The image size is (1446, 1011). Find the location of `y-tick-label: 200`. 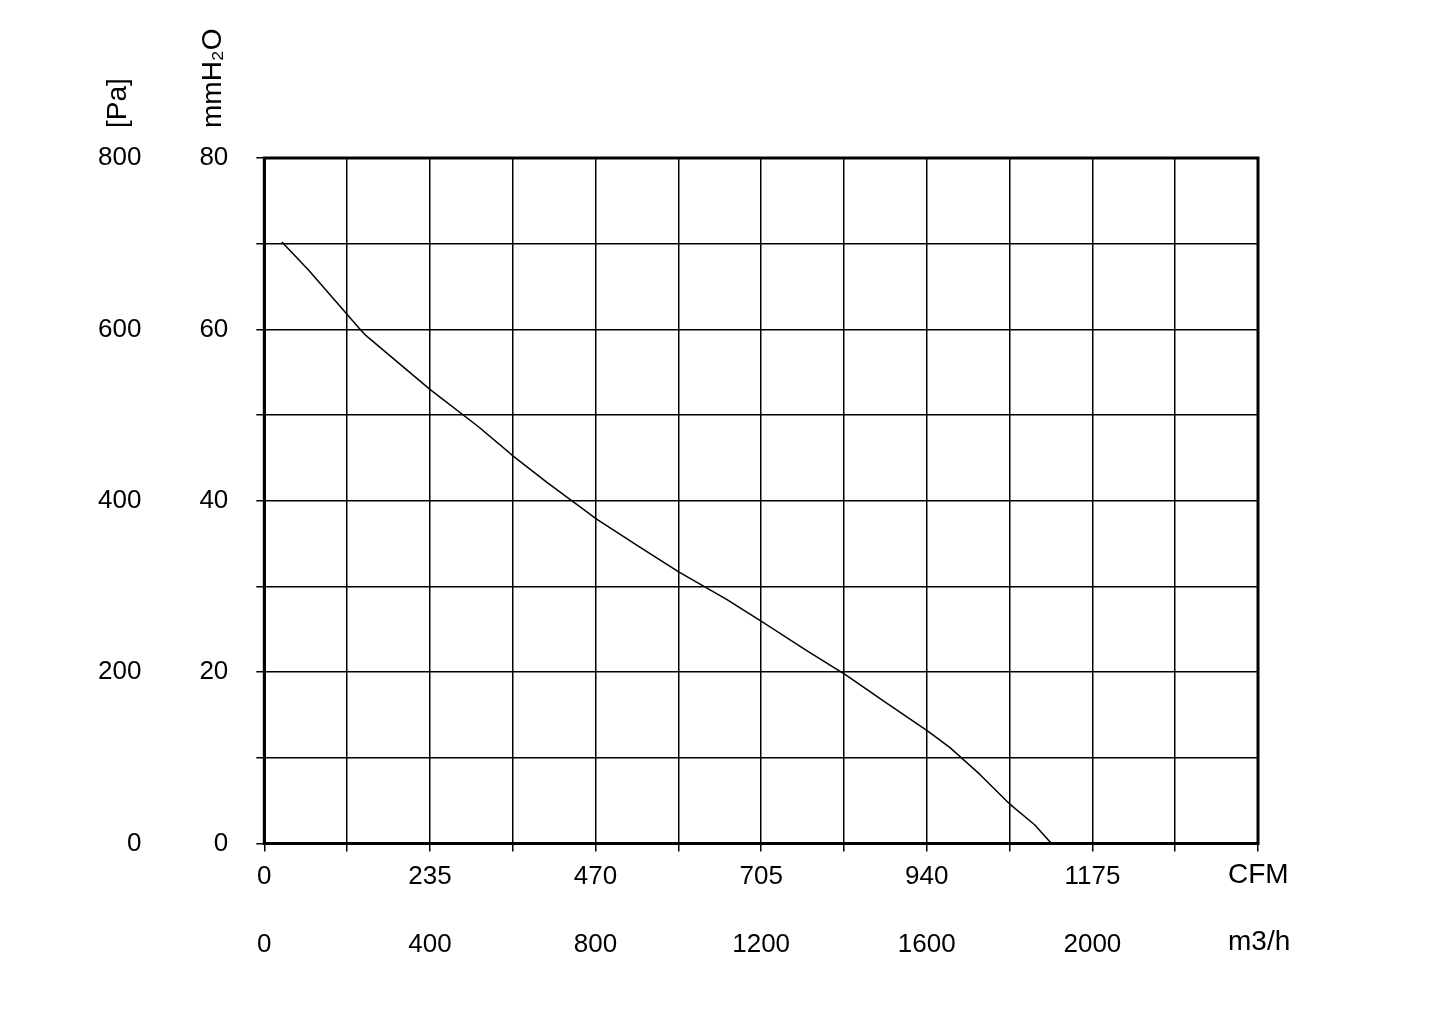

y-tick-label: 200 is located at coordinates (119, 670).